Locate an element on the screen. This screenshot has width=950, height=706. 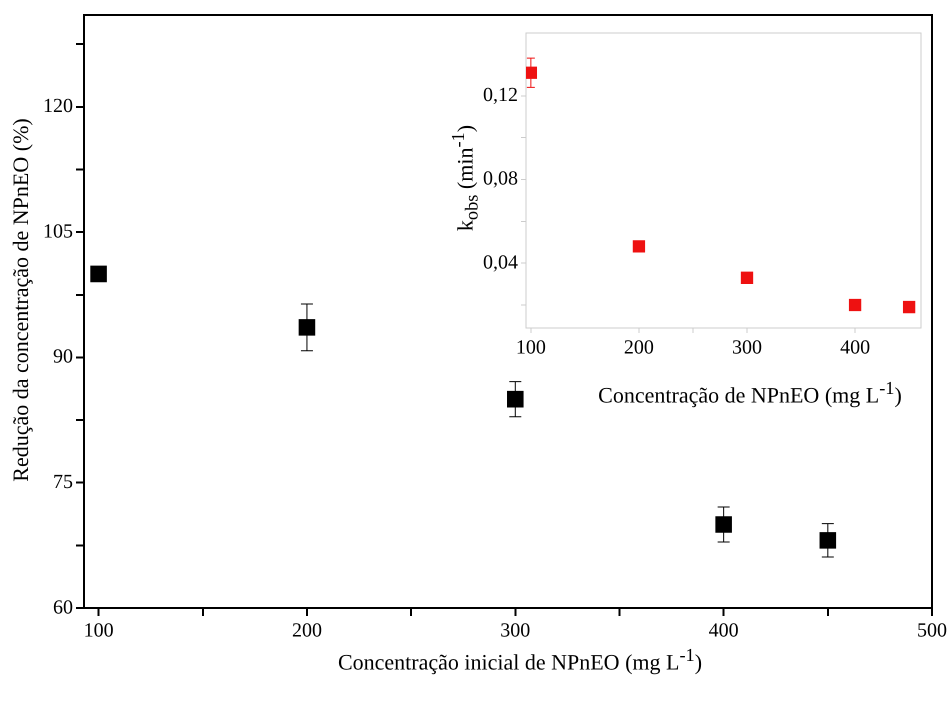
x-axis-title: Concentração inicial de NPnEO (mg L$^{-1}$) is located at coordinates (520, 660).